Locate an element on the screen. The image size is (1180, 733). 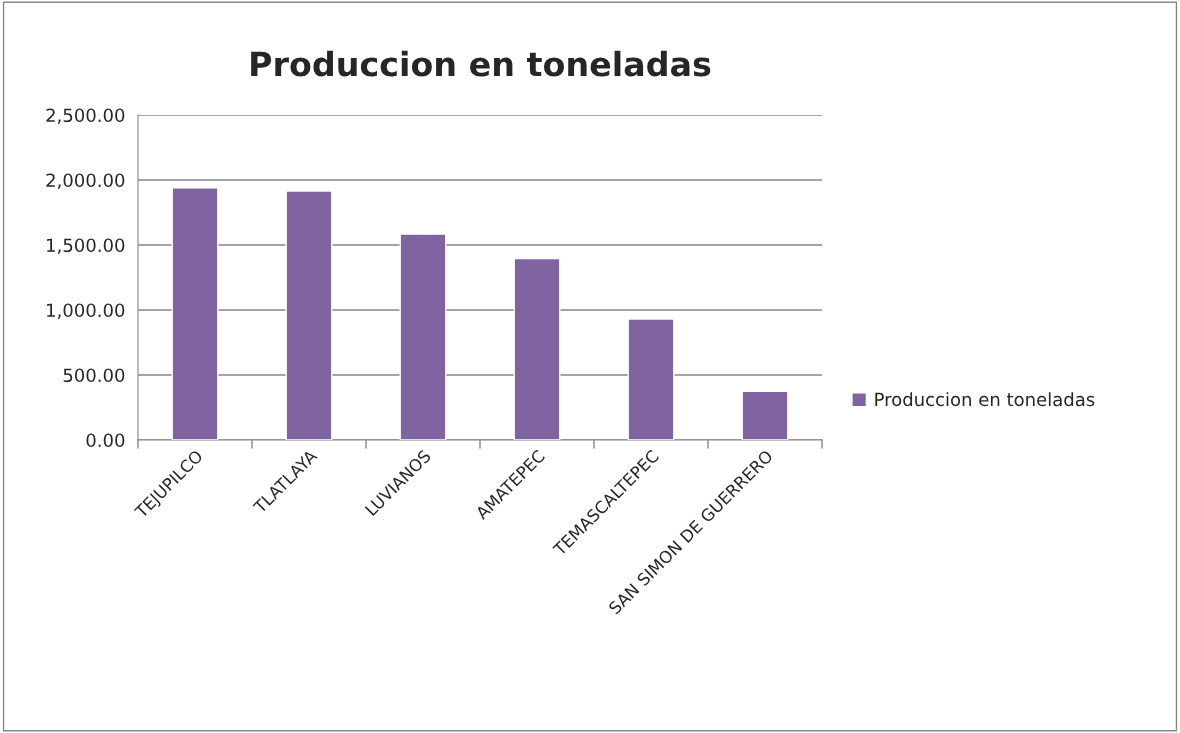
y-tick-label: 1,000.00 is located at coordinates (86, 311).